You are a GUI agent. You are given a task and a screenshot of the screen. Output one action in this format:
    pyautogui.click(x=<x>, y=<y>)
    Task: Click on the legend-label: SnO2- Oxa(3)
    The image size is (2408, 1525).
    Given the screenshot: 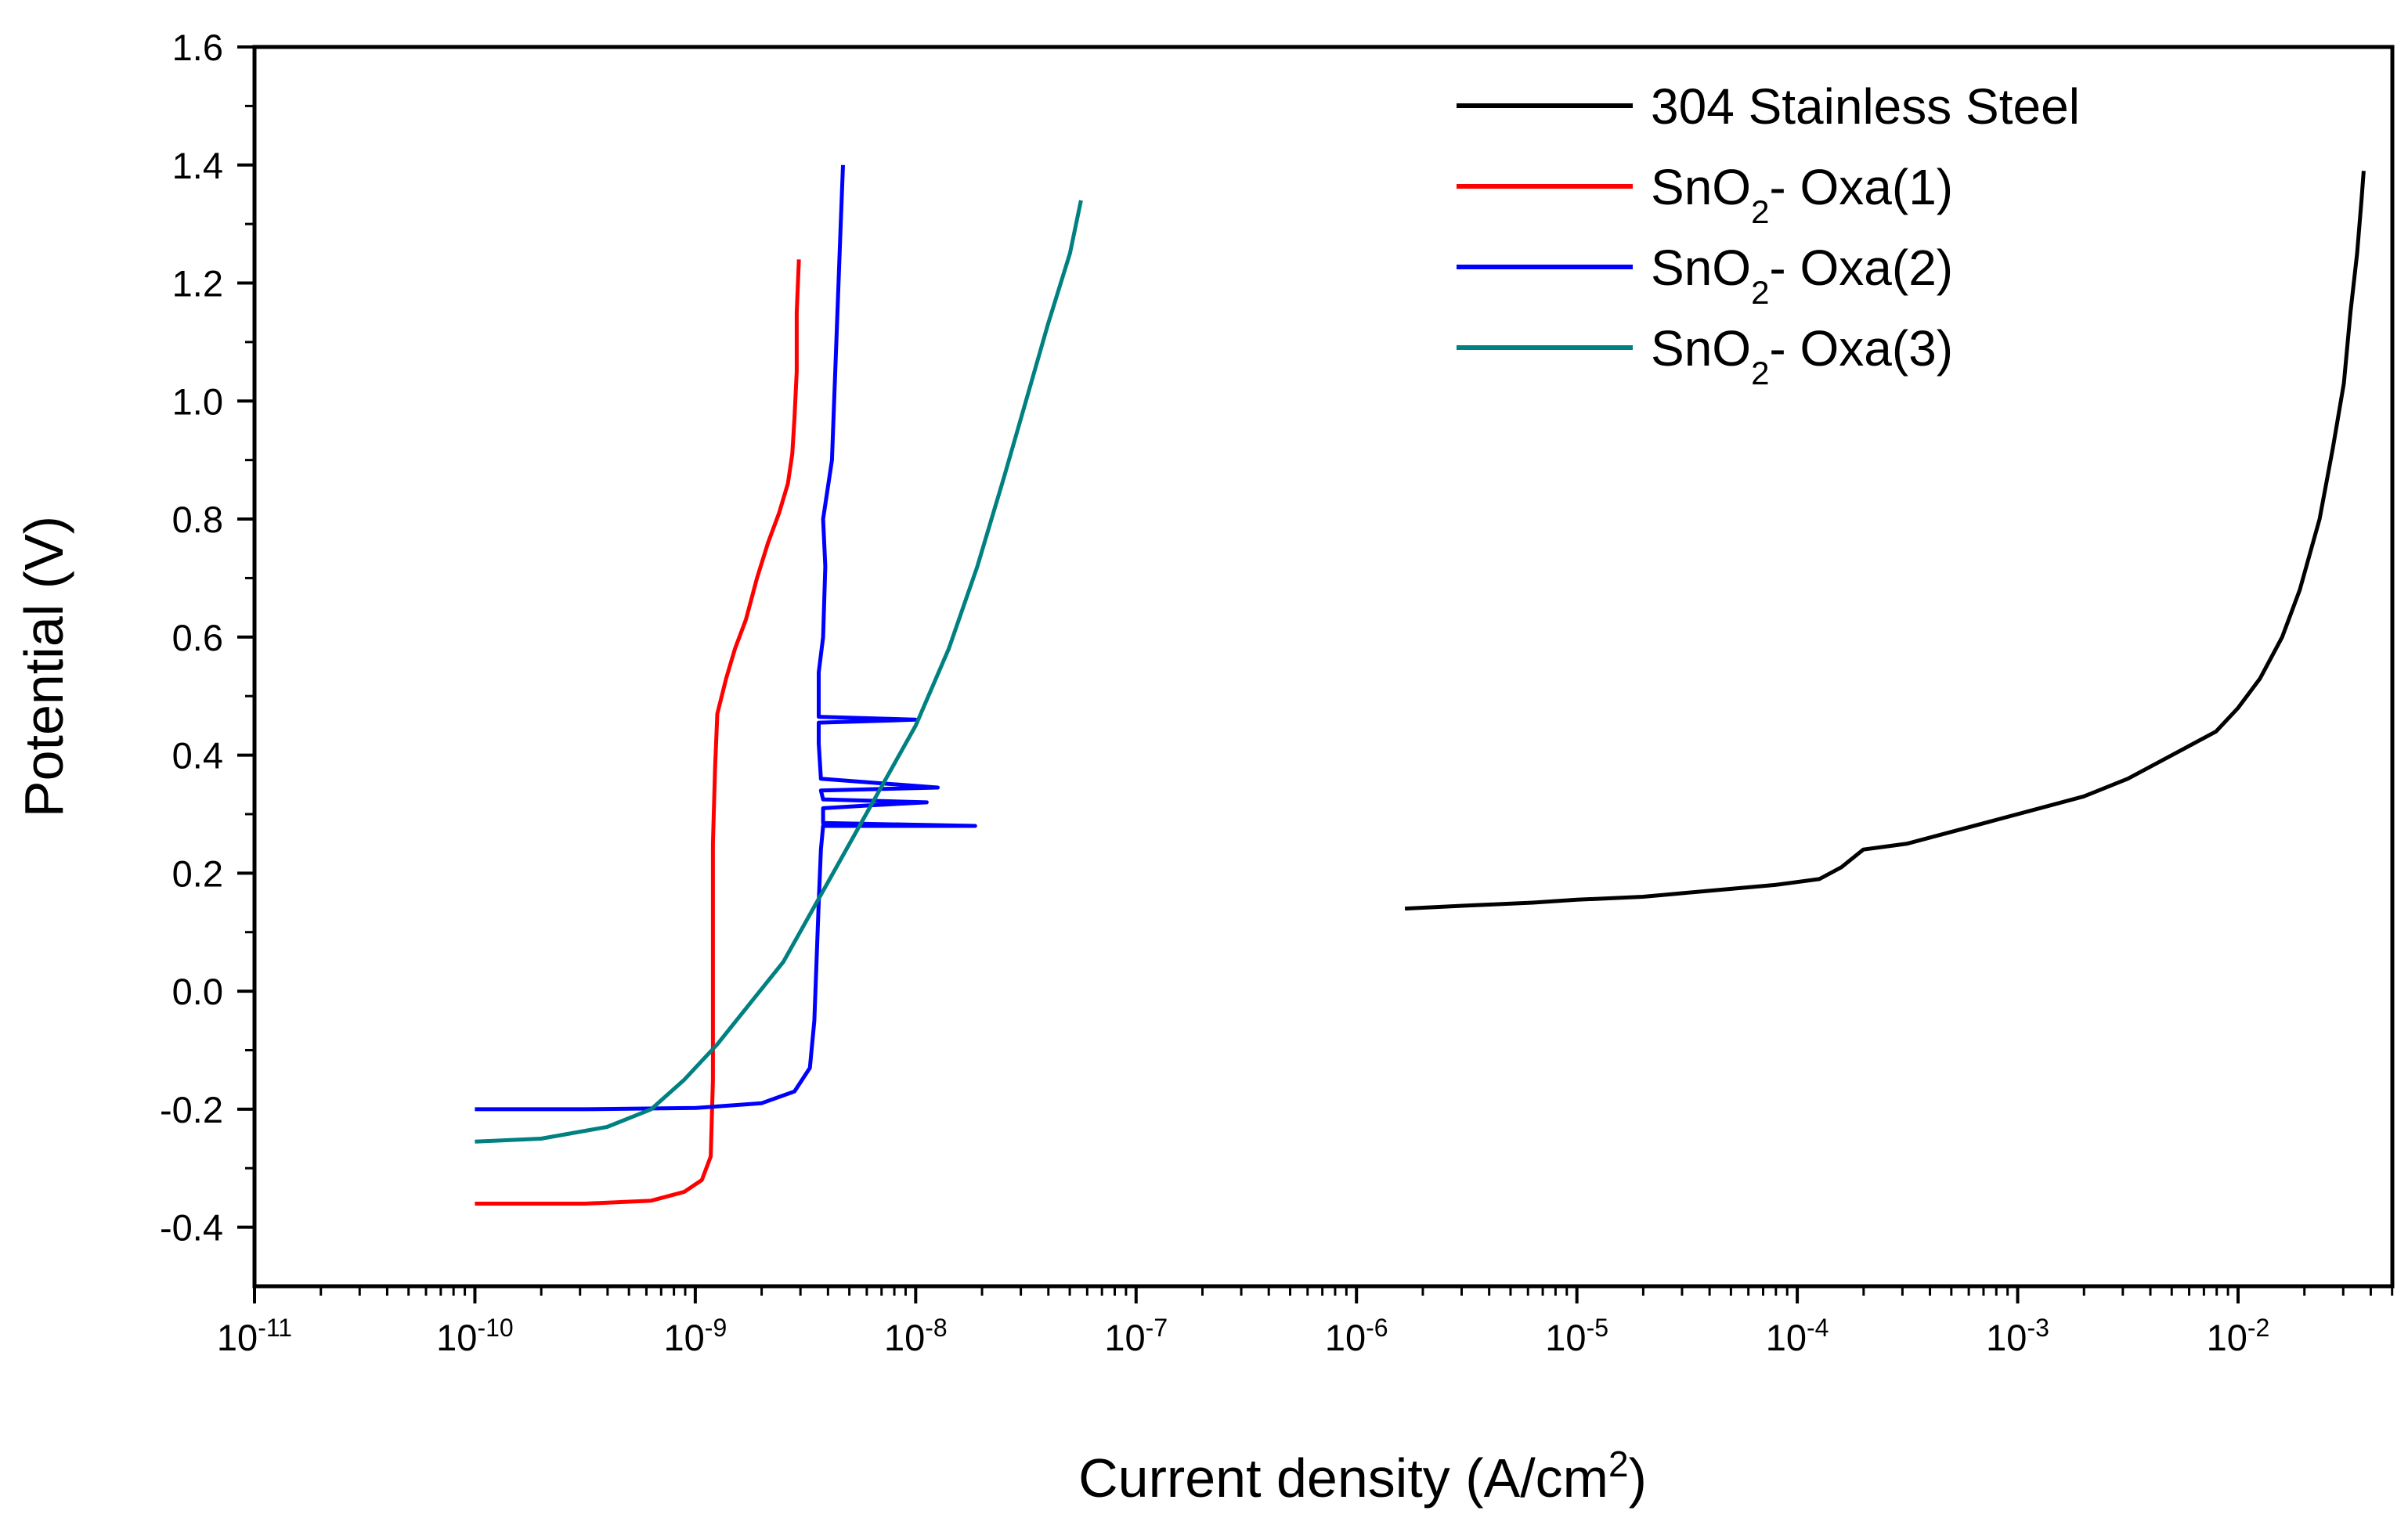 What is the action you would take?
    pyautogui.click(x=1802, y=355)
    